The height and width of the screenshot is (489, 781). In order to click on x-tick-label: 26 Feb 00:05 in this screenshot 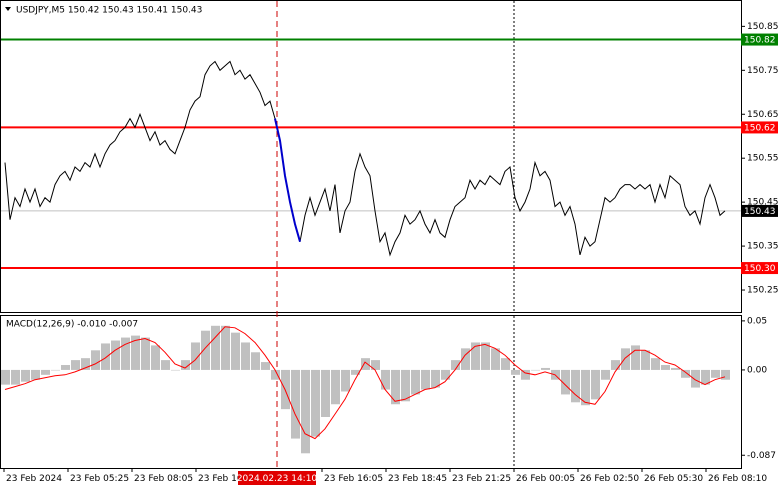, I will do `click(545, 479)`.